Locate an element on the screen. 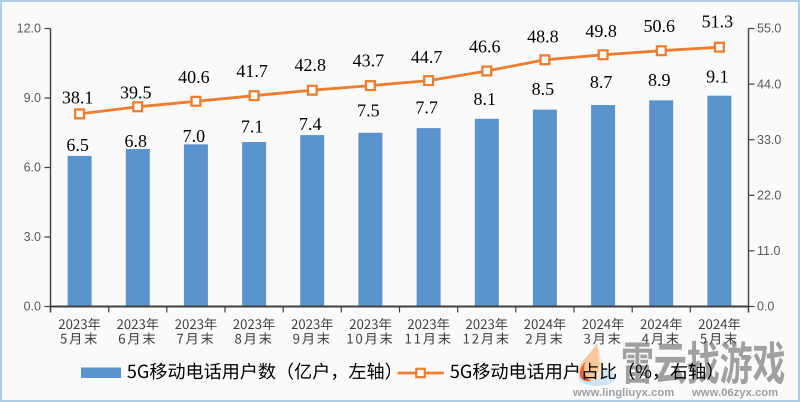 The image size is (800, 402). svg-text: 7.0 is located at coordinates (194, 136).